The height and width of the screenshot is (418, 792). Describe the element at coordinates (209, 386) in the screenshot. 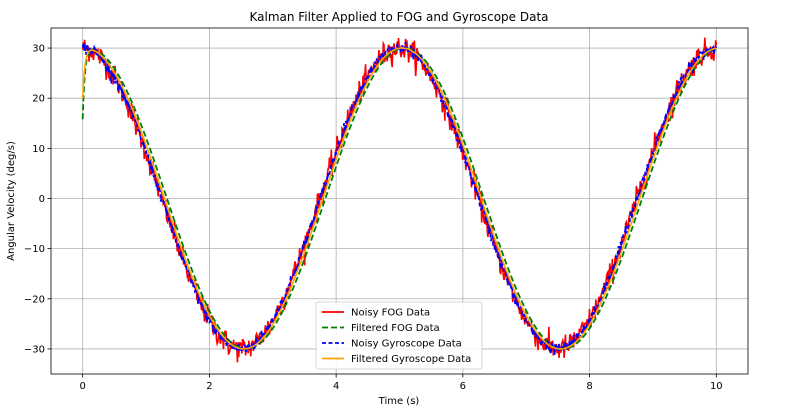

I see `x-tick-label: 2` at that location.